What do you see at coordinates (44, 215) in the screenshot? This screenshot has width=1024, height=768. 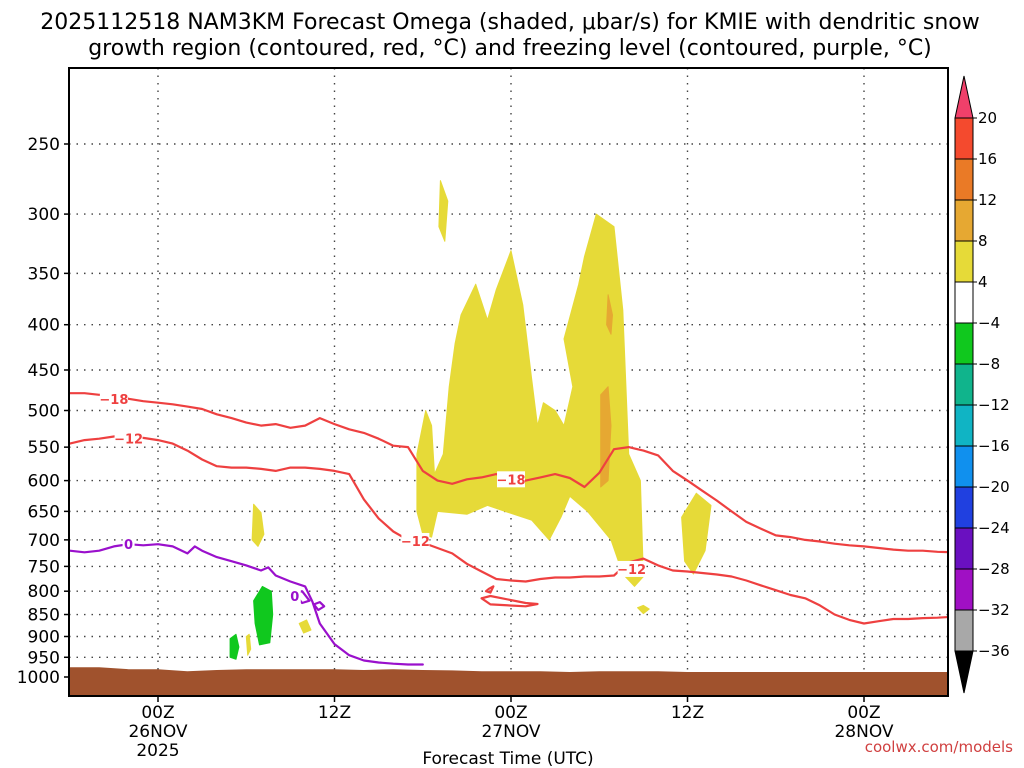 I see `y-tick-label: 300` at bounding box center [44, 215].